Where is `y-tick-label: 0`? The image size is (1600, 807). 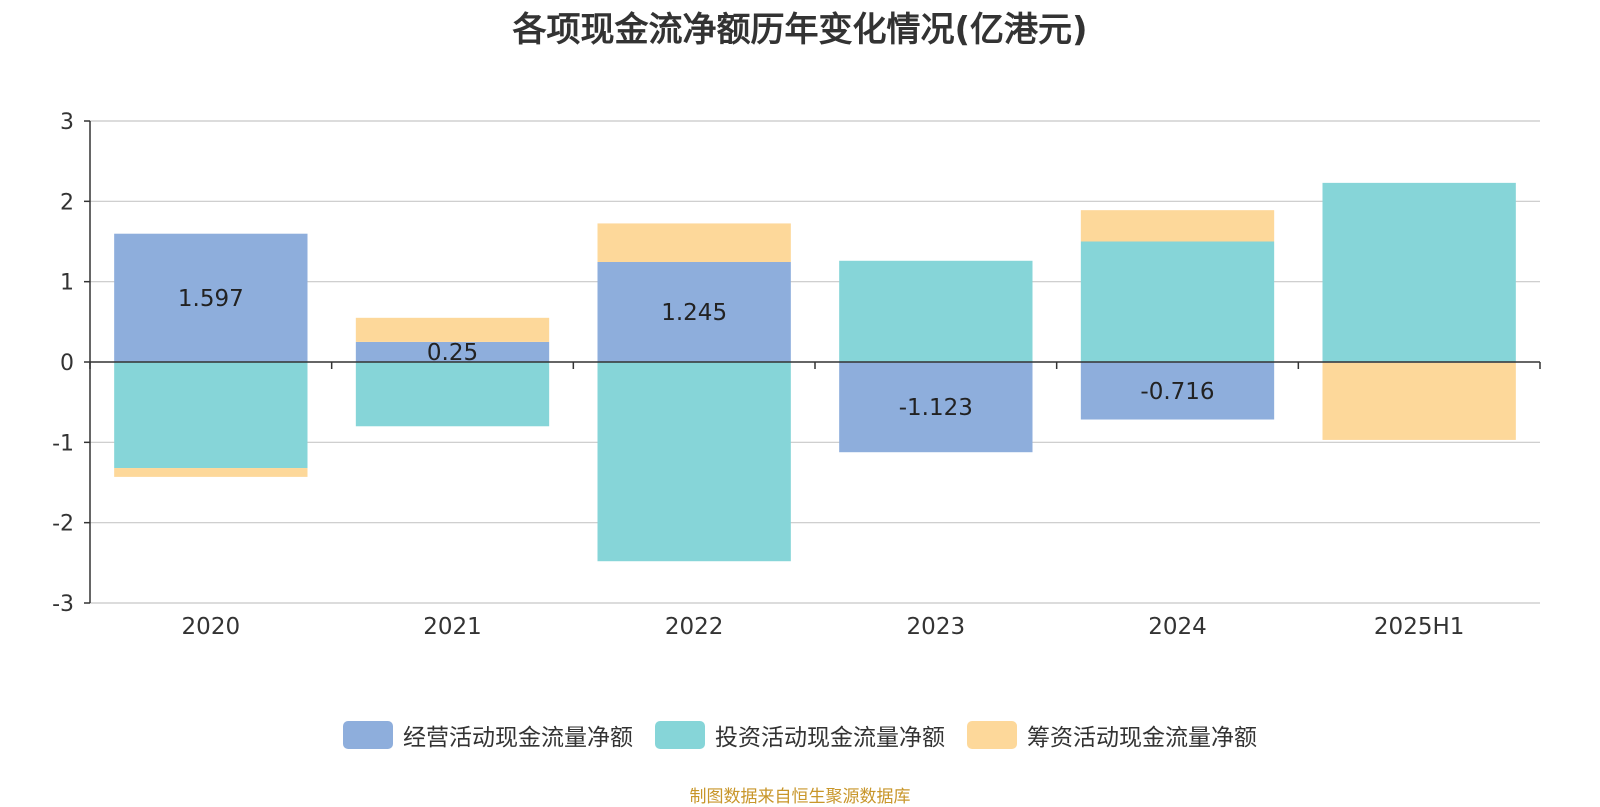 y-tick-label: 0 is located at coordinates (67, 363).